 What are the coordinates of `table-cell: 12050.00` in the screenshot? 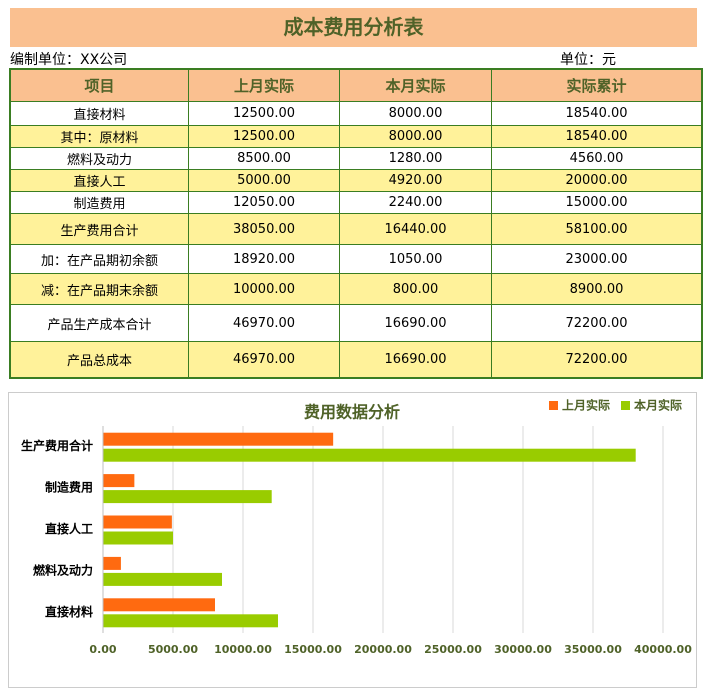 It's located at (264, 202).